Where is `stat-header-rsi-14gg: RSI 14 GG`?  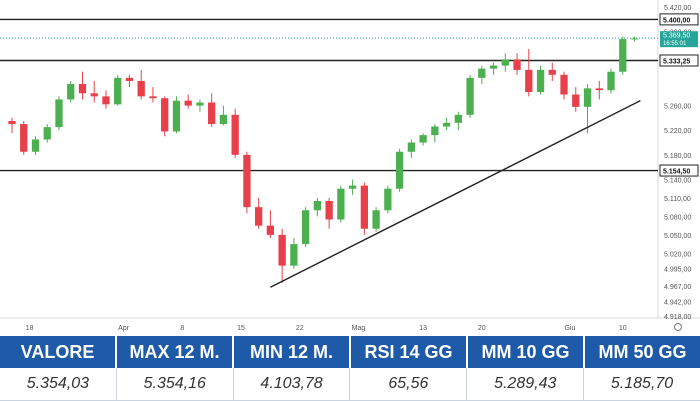
stat-header-rsi-14gg: RSI 14 GG is located at coordinates (409, 352).